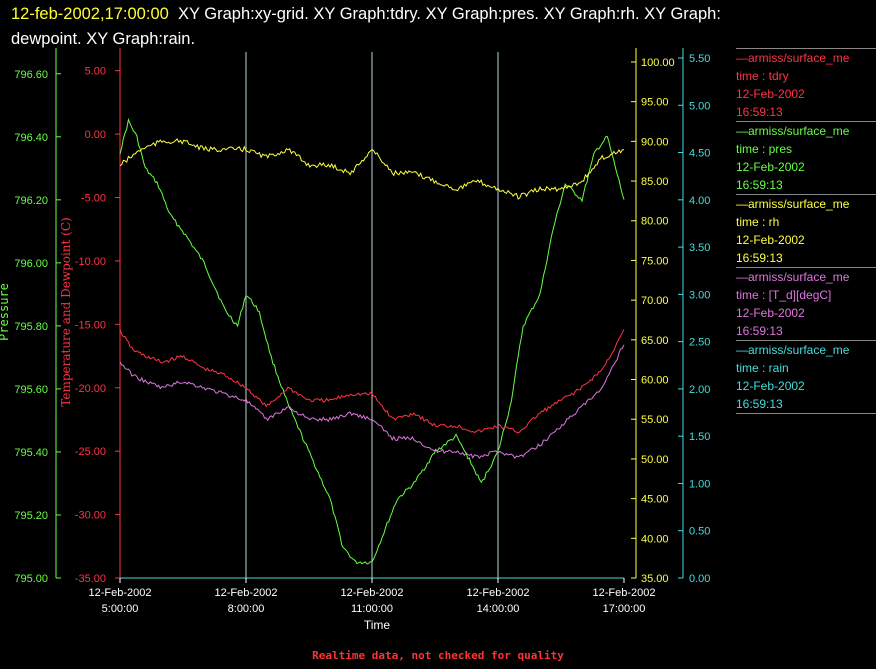 The height and width of the screenshot is (669, 876). I want to click on rh-tick-label: 55.00, so click(655, 420).